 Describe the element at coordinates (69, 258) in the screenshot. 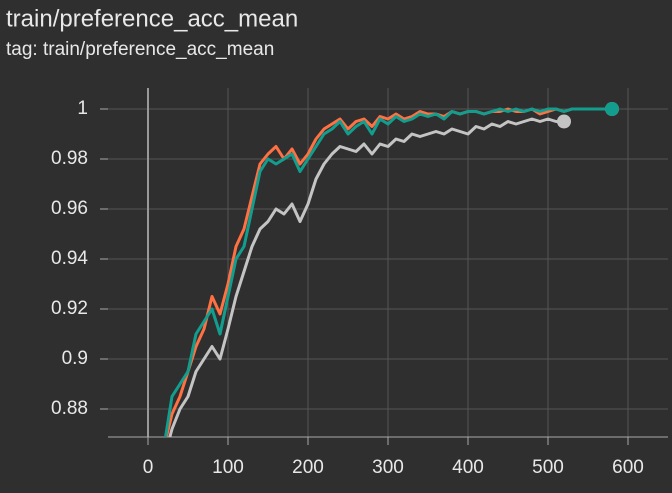

I see `y-tick-label: 0.94` at that location.